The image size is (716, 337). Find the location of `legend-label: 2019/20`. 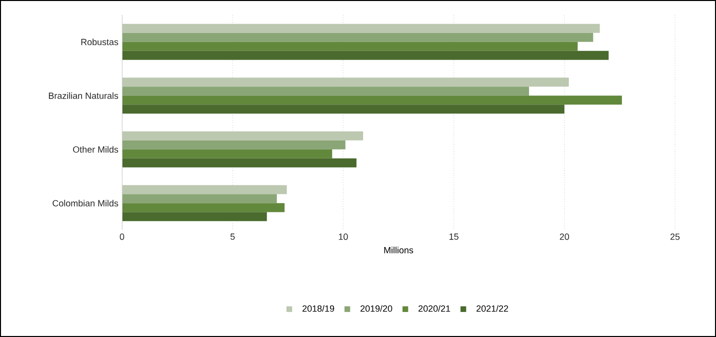

legend-label: 2019/20 is located at coordinates (376, 308).